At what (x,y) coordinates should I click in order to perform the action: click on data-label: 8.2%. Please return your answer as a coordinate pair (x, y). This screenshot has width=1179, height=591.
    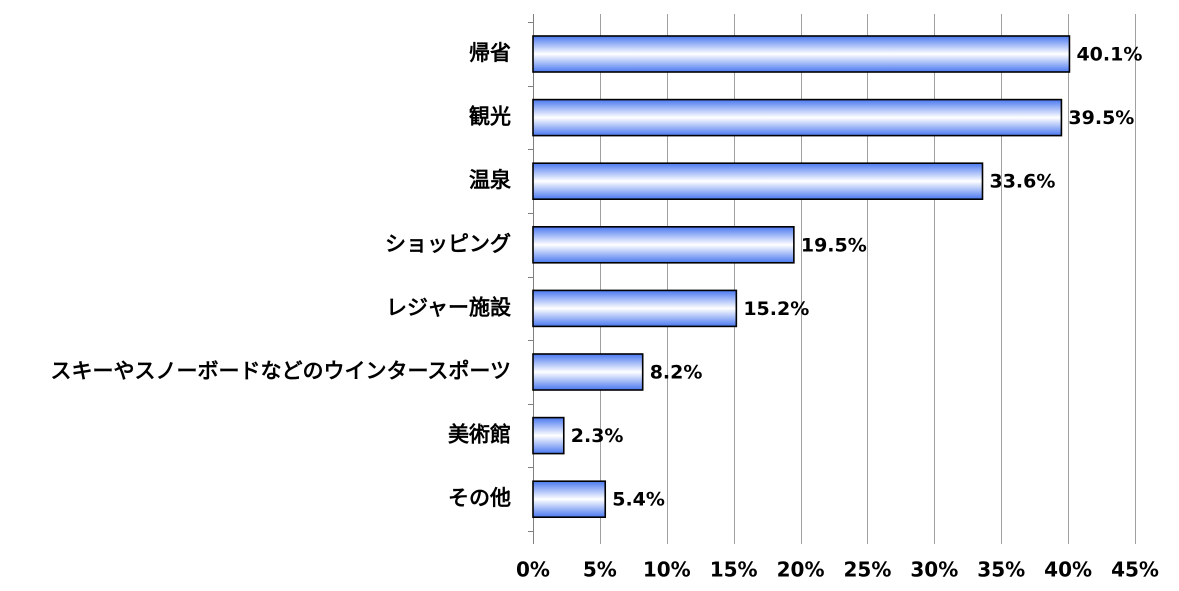
    Looking at the image, I should click on (676, 373).